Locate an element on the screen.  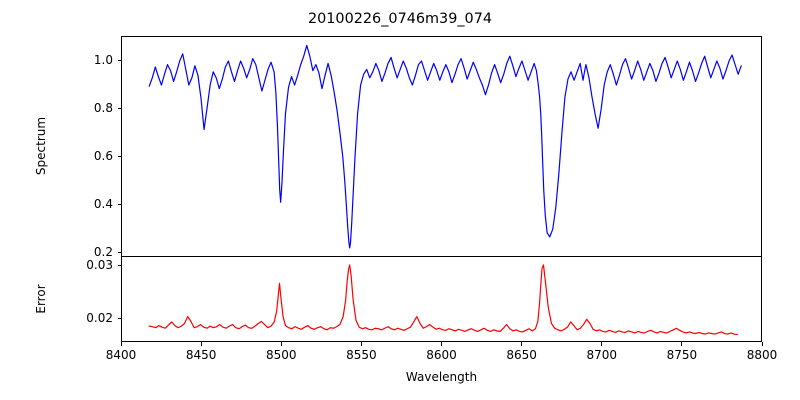
x-tick-label: 8700 is located at coordinates (602, 355).